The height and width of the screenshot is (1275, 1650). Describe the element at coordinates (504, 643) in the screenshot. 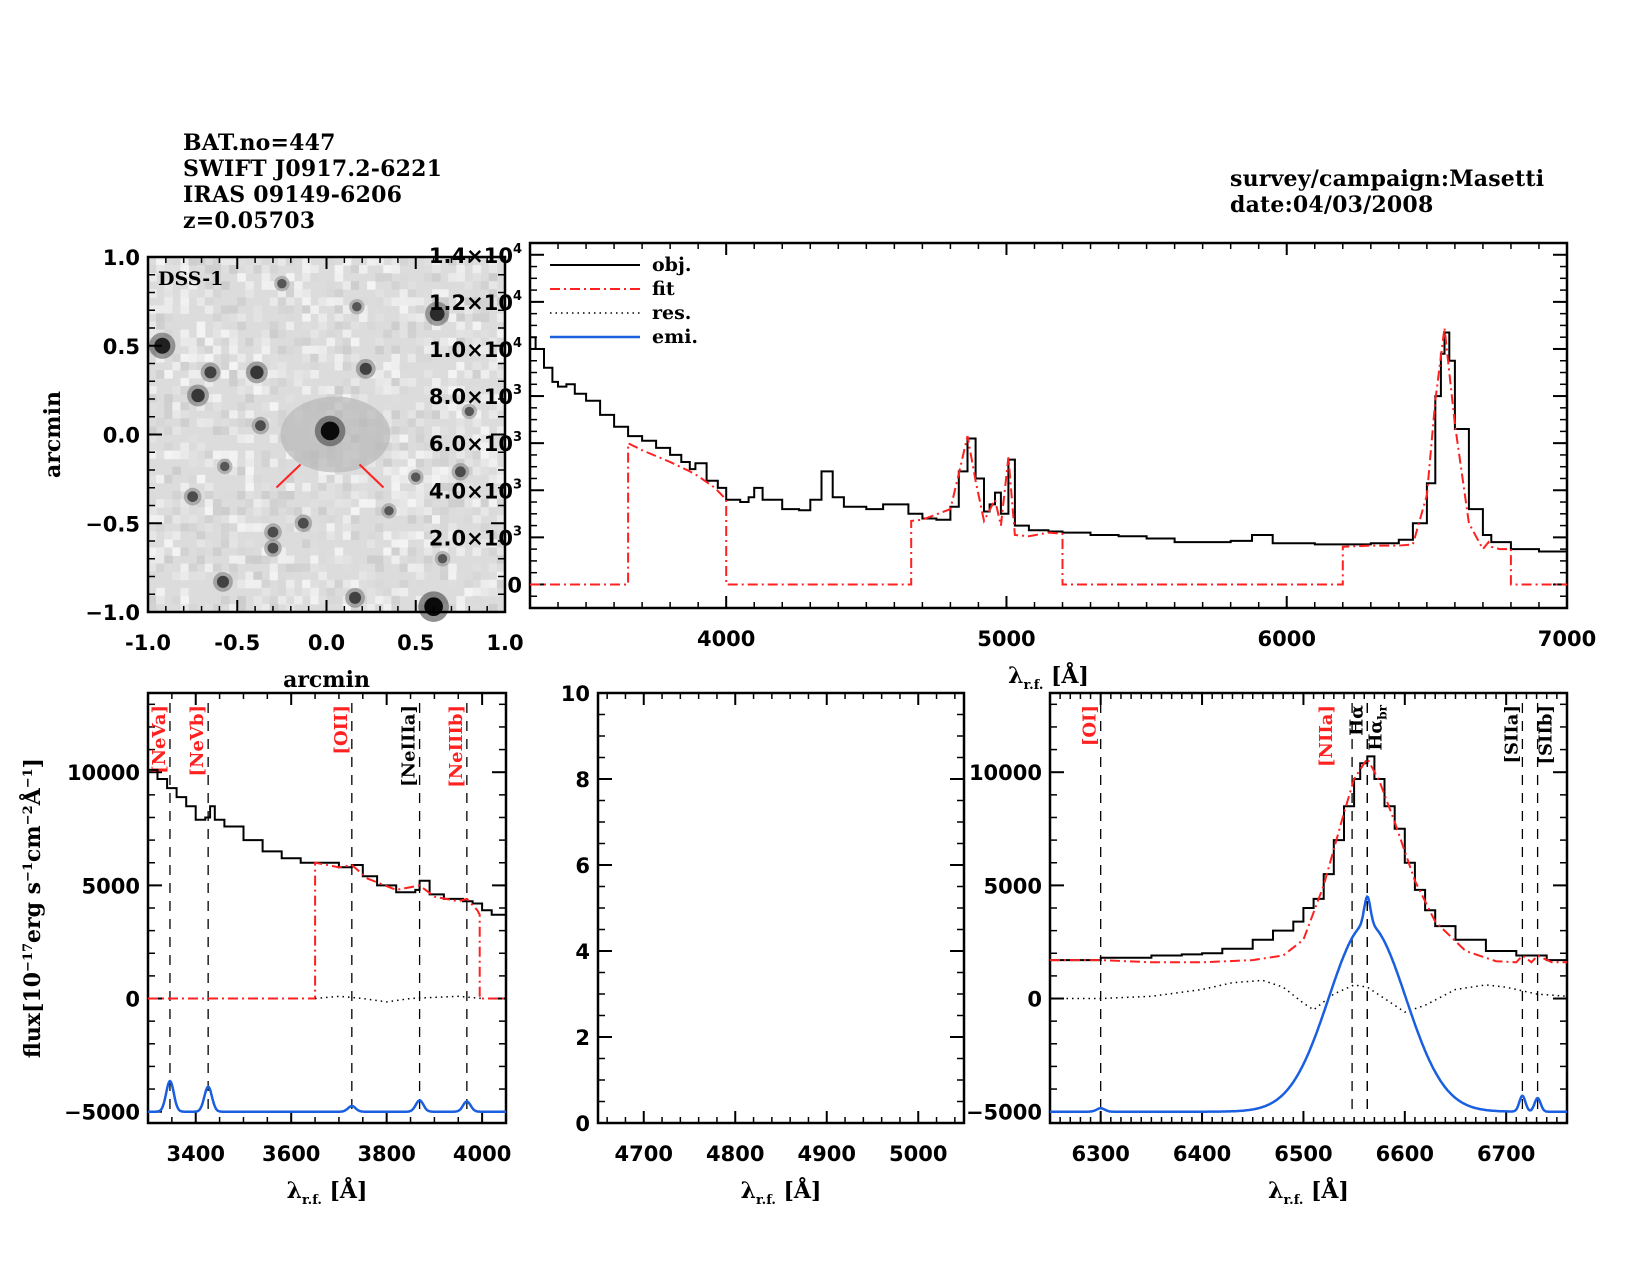

I see `x-tick-label: 1.0` at that location.